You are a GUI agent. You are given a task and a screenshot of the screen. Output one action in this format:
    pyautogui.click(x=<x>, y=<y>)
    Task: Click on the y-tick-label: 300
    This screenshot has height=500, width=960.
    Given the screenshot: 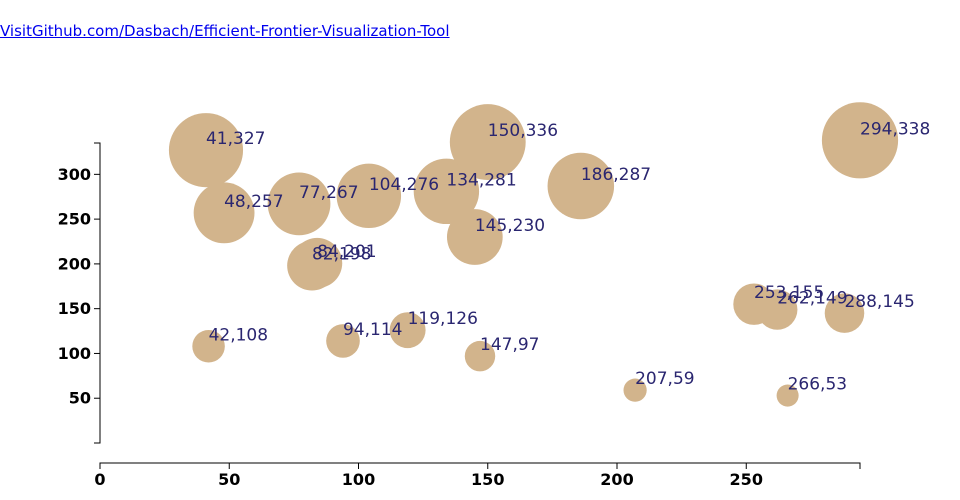 What is the action you would take?
    pyautogui.click(x=74, y=174)
    